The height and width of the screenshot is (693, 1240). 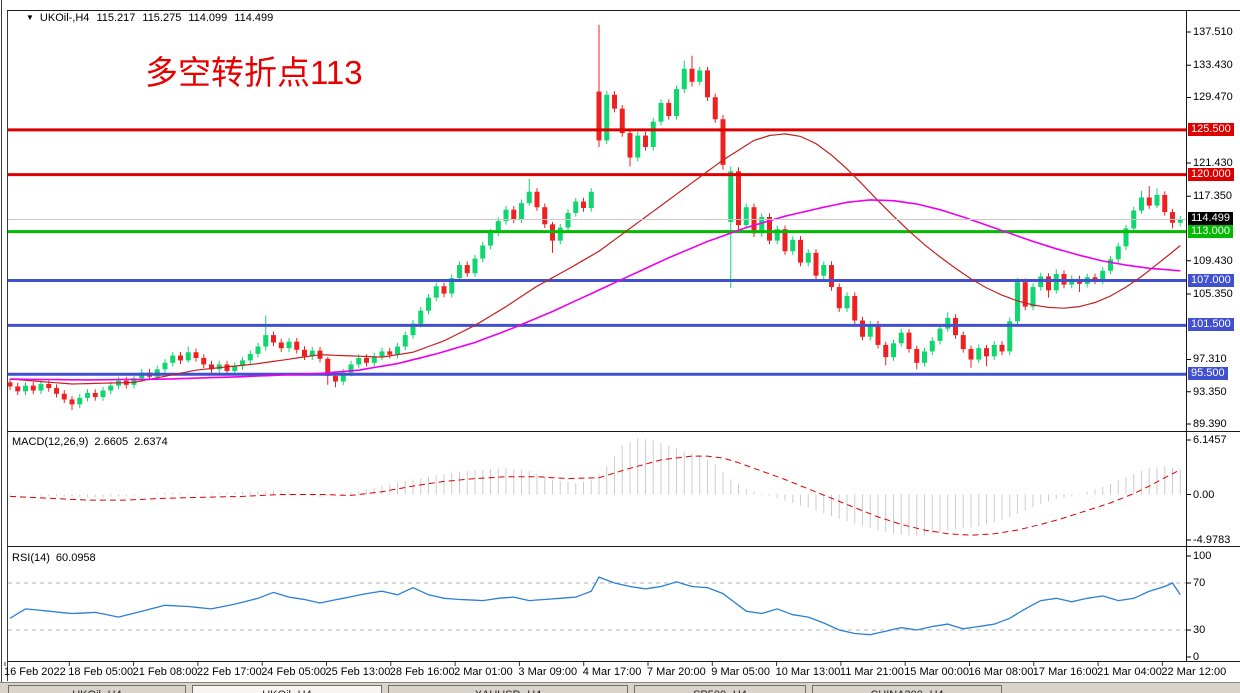 What do you see at coordinates (1212, 196) in the screenshot?
I see `price-axis-tick: 117.350` at bounding box center [1212, 196].